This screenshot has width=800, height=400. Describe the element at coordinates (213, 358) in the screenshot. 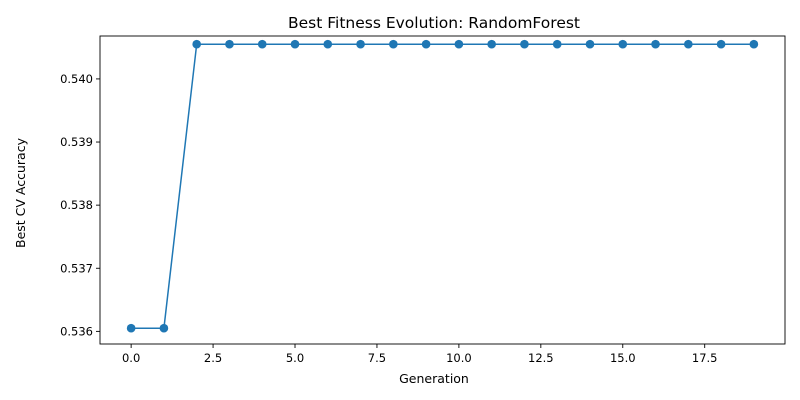

I see `x-tick-label: 2.5` at that location.